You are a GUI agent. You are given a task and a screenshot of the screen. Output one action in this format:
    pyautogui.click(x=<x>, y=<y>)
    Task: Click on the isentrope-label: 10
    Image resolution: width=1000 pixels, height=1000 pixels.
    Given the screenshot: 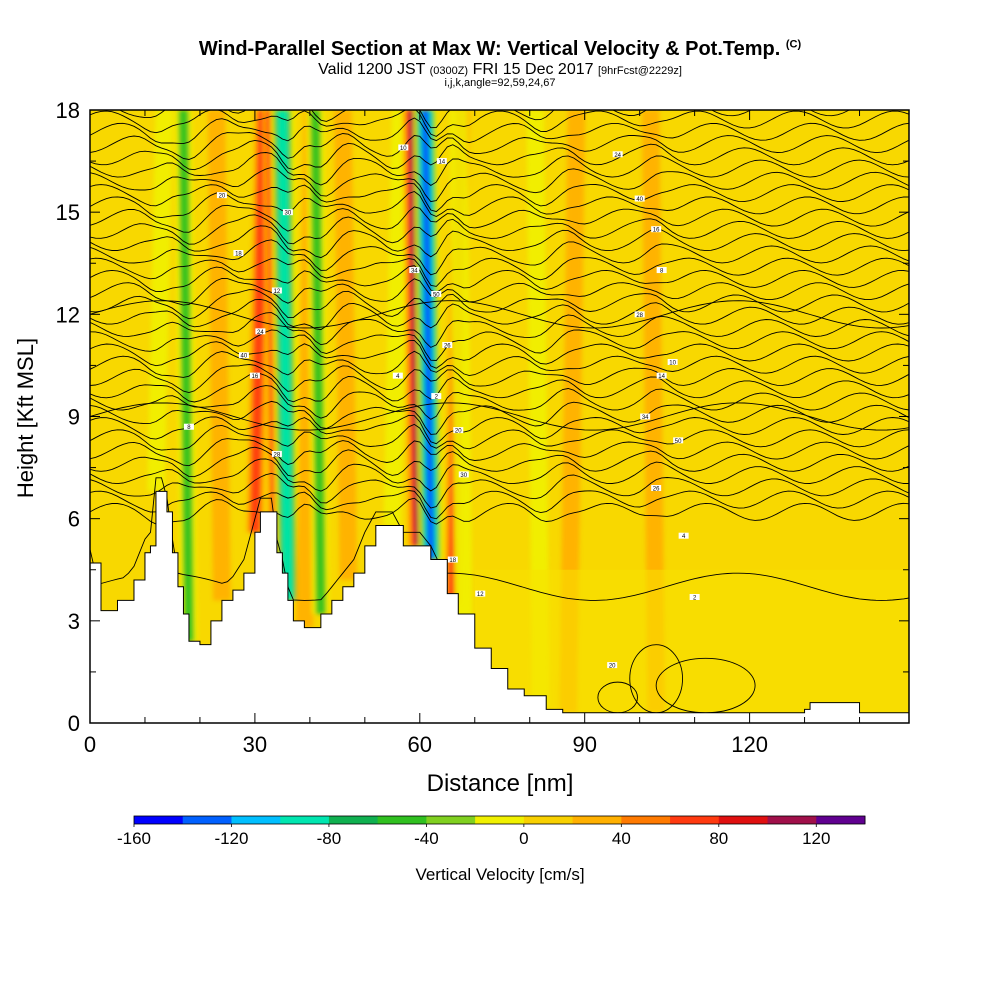 What is the action you would take?
    pyautogui.click(x=403, y=149)
    